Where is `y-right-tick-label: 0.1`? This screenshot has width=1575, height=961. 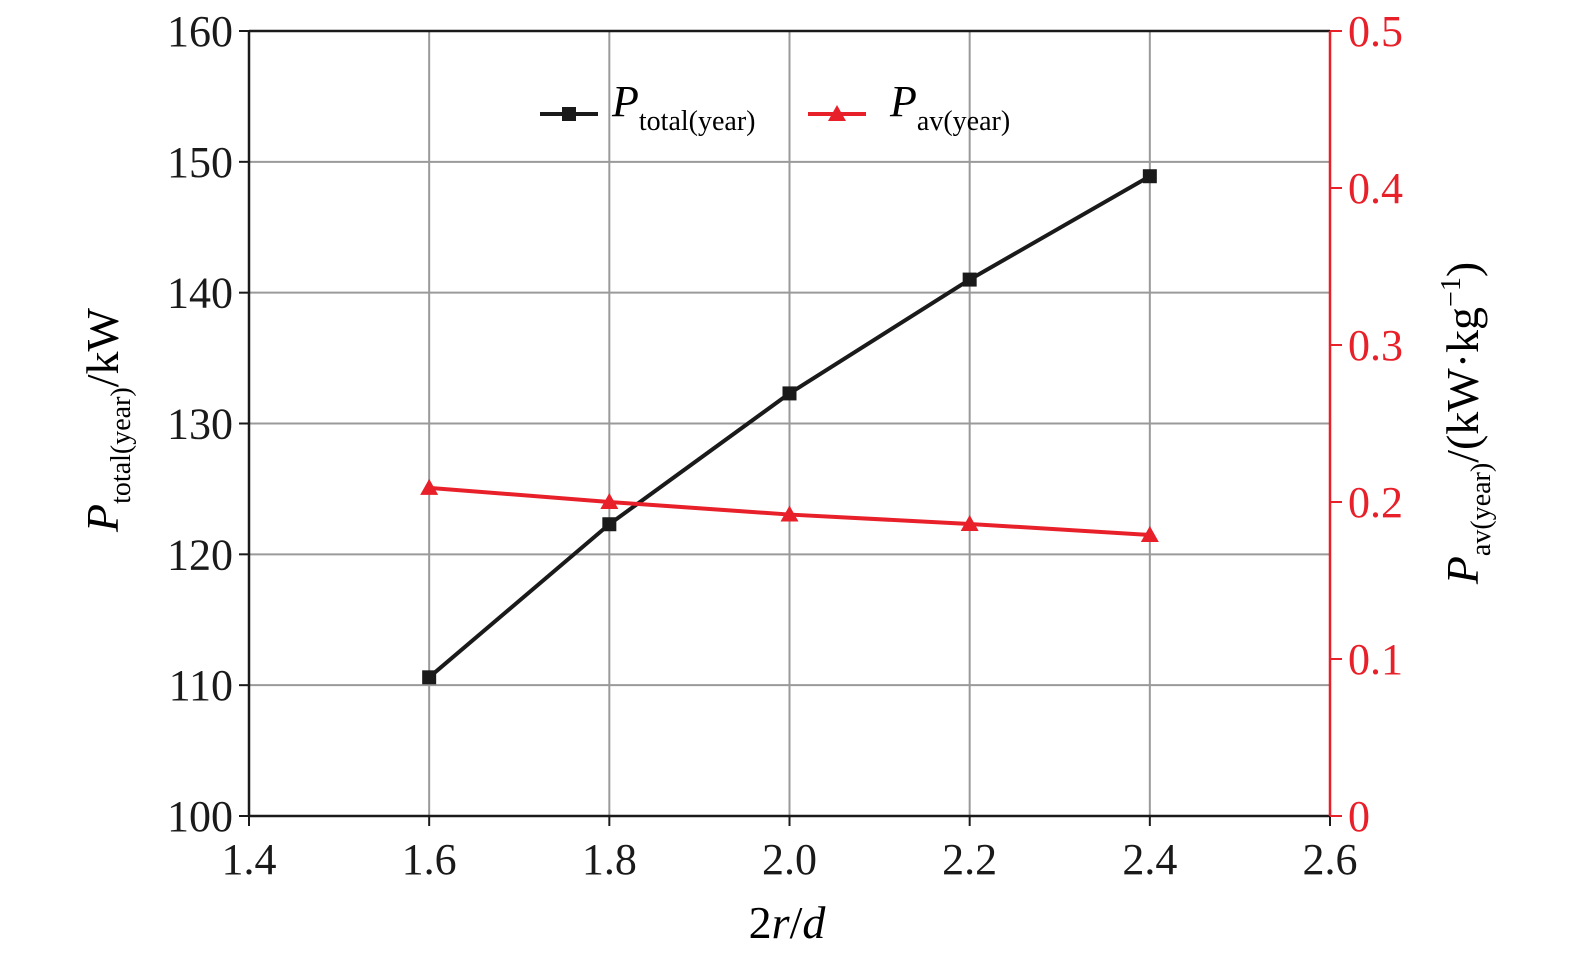 y-right-tick-label: 0.1 is located at coordinates (1375, 659).